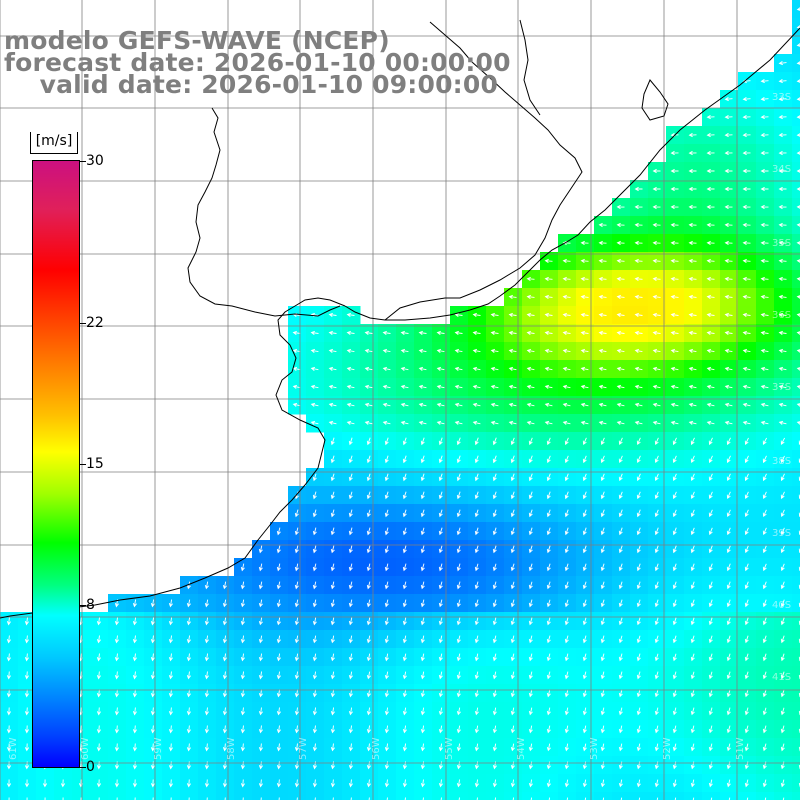  What do you see at coordinates (257, 62) in the screenshot?
I see `forecast-date: forecast date: 2026-01-10 00:00:00` at bounding box center [257, 62].